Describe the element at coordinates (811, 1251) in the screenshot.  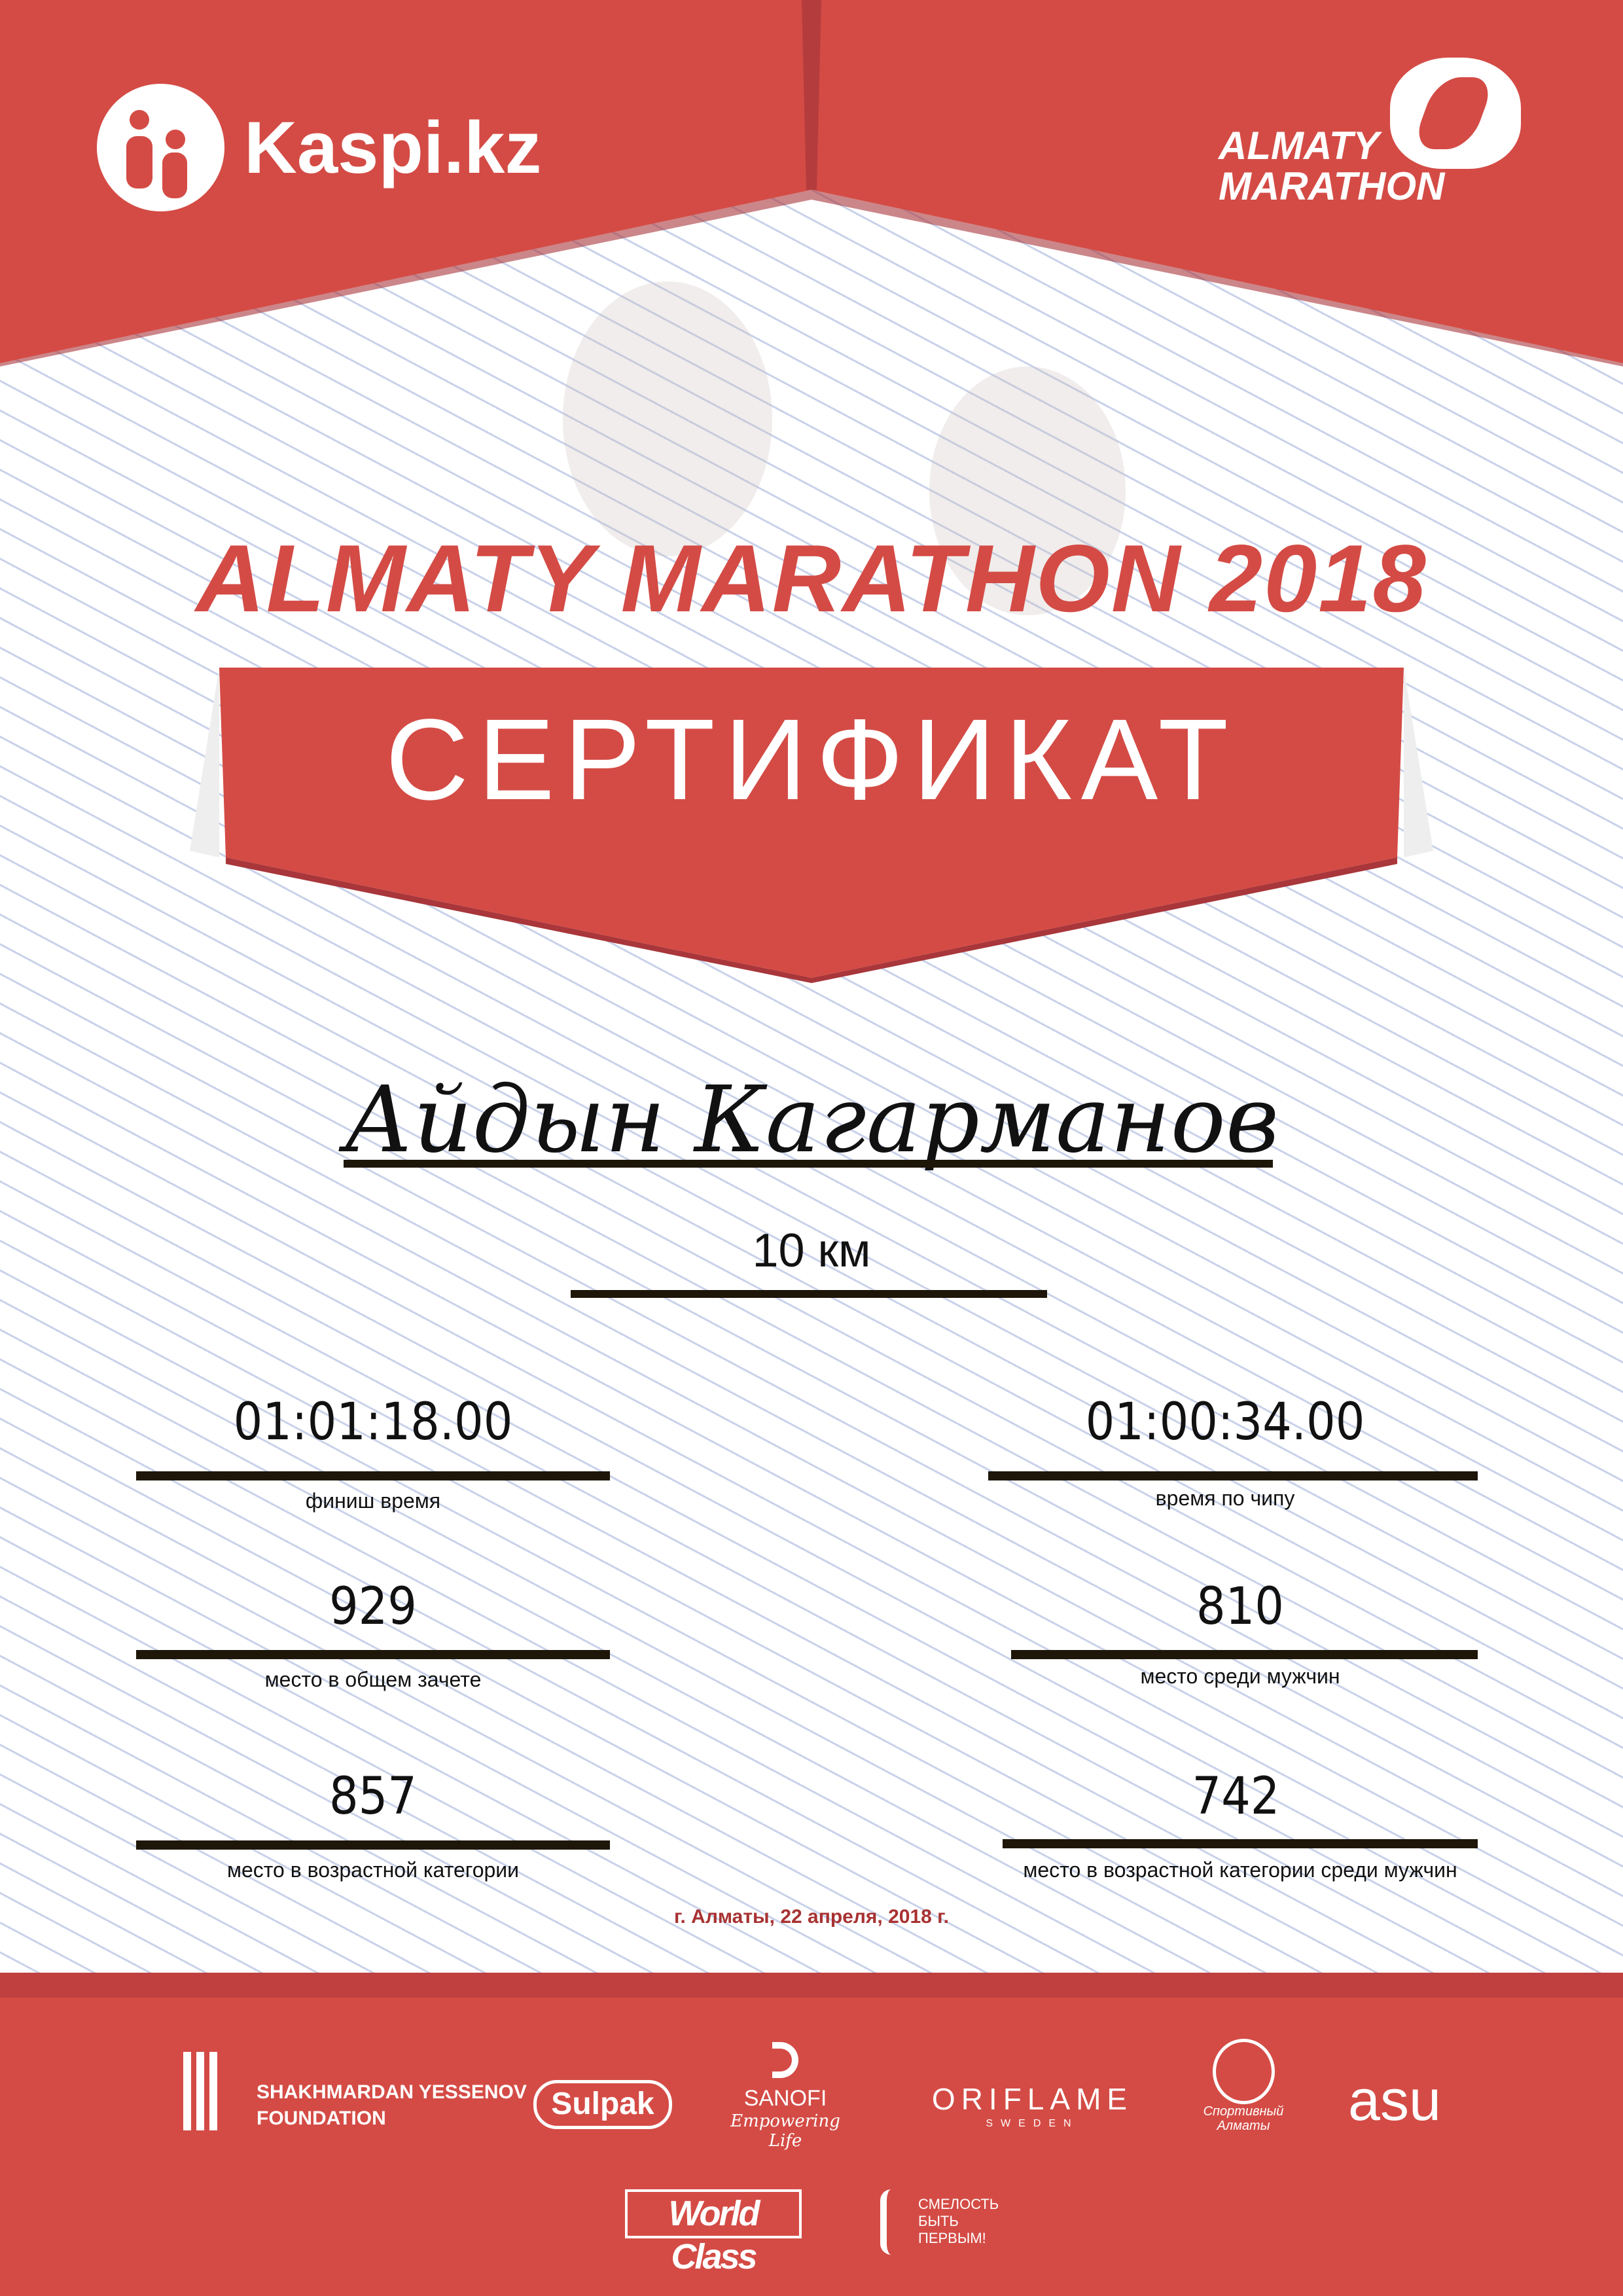
I see `distance: 10 км` at that location.